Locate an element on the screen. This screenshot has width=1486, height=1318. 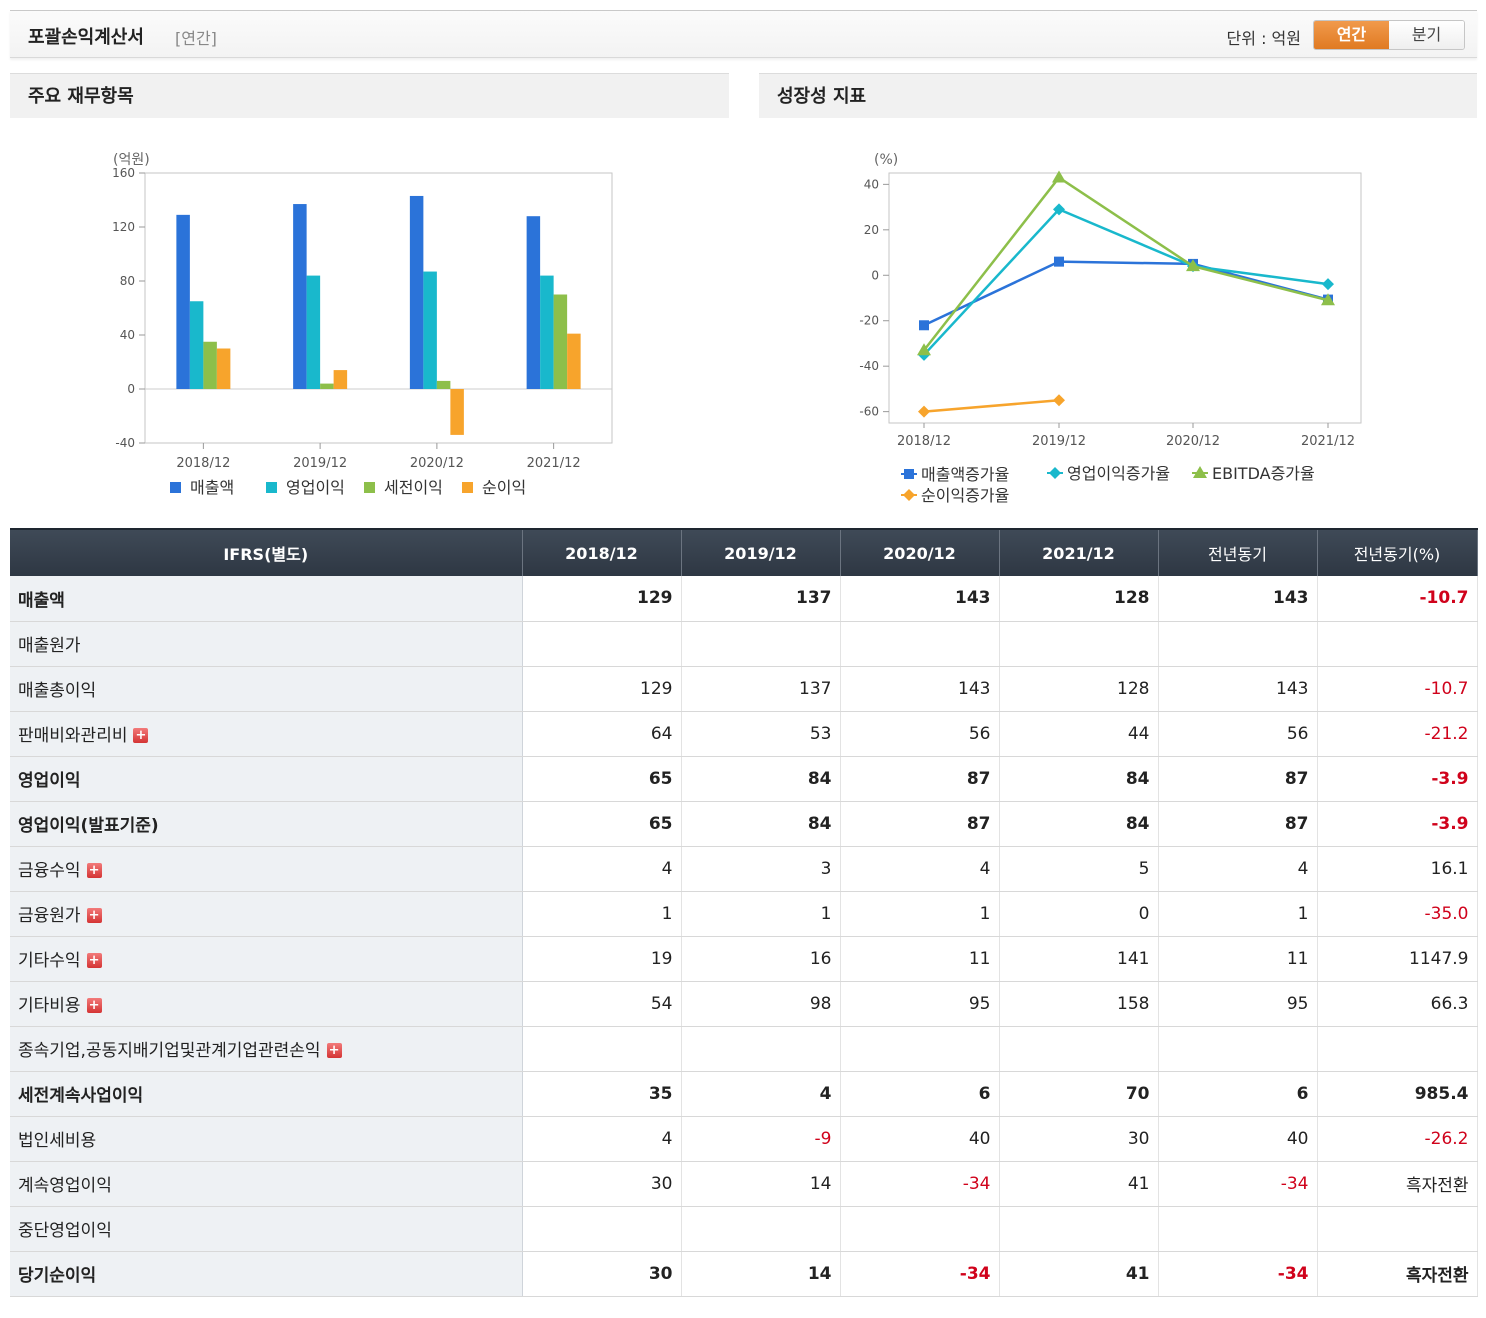
table-cell: 64 is located at coordinates (602, 734).